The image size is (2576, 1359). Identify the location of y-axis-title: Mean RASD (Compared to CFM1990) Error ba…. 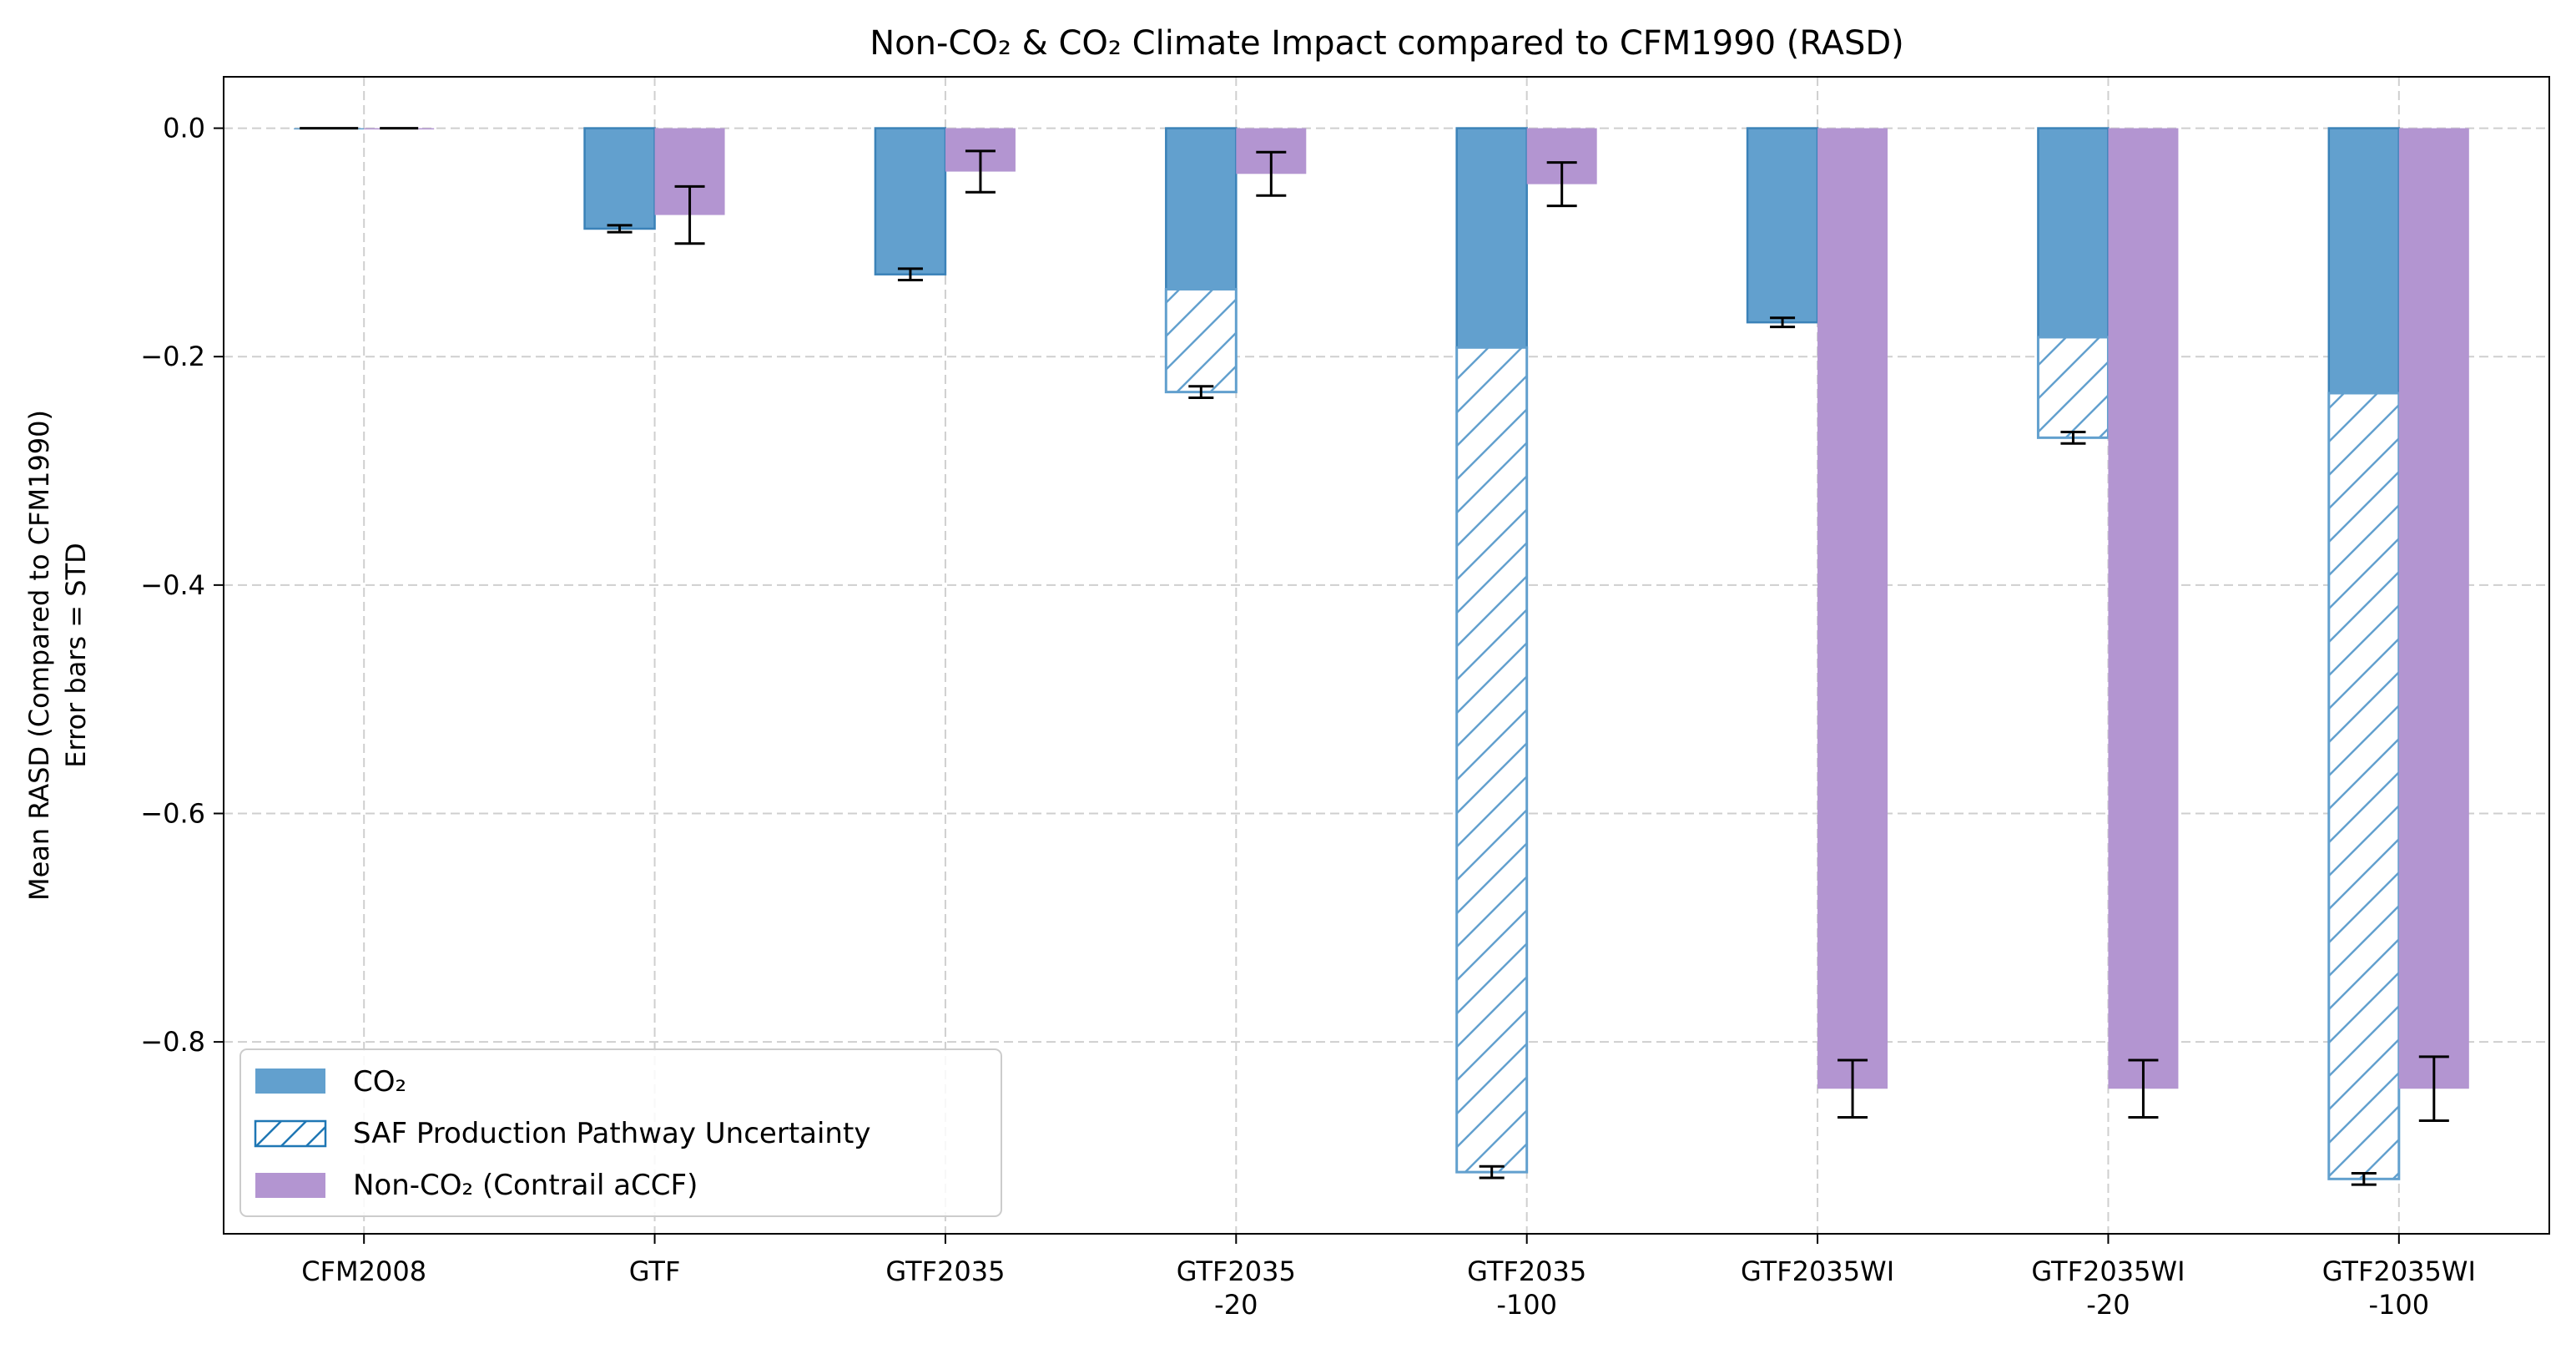
(57, 655).